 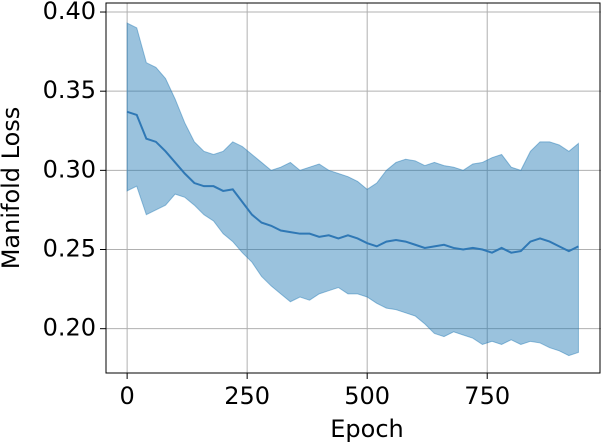 I want to click on x-tick-label: 250, so click(x=247, y=396).